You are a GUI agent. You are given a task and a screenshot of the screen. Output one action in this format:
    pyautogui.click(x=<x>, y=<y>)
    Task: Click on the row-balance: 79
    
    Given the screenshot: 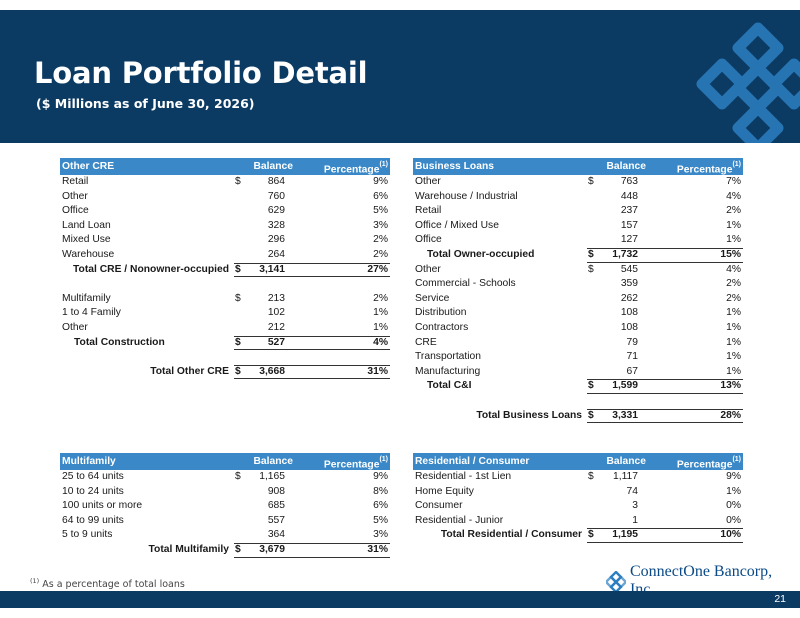 What is the action you would take?
    pyautogui.click(x=632, y=342)
    